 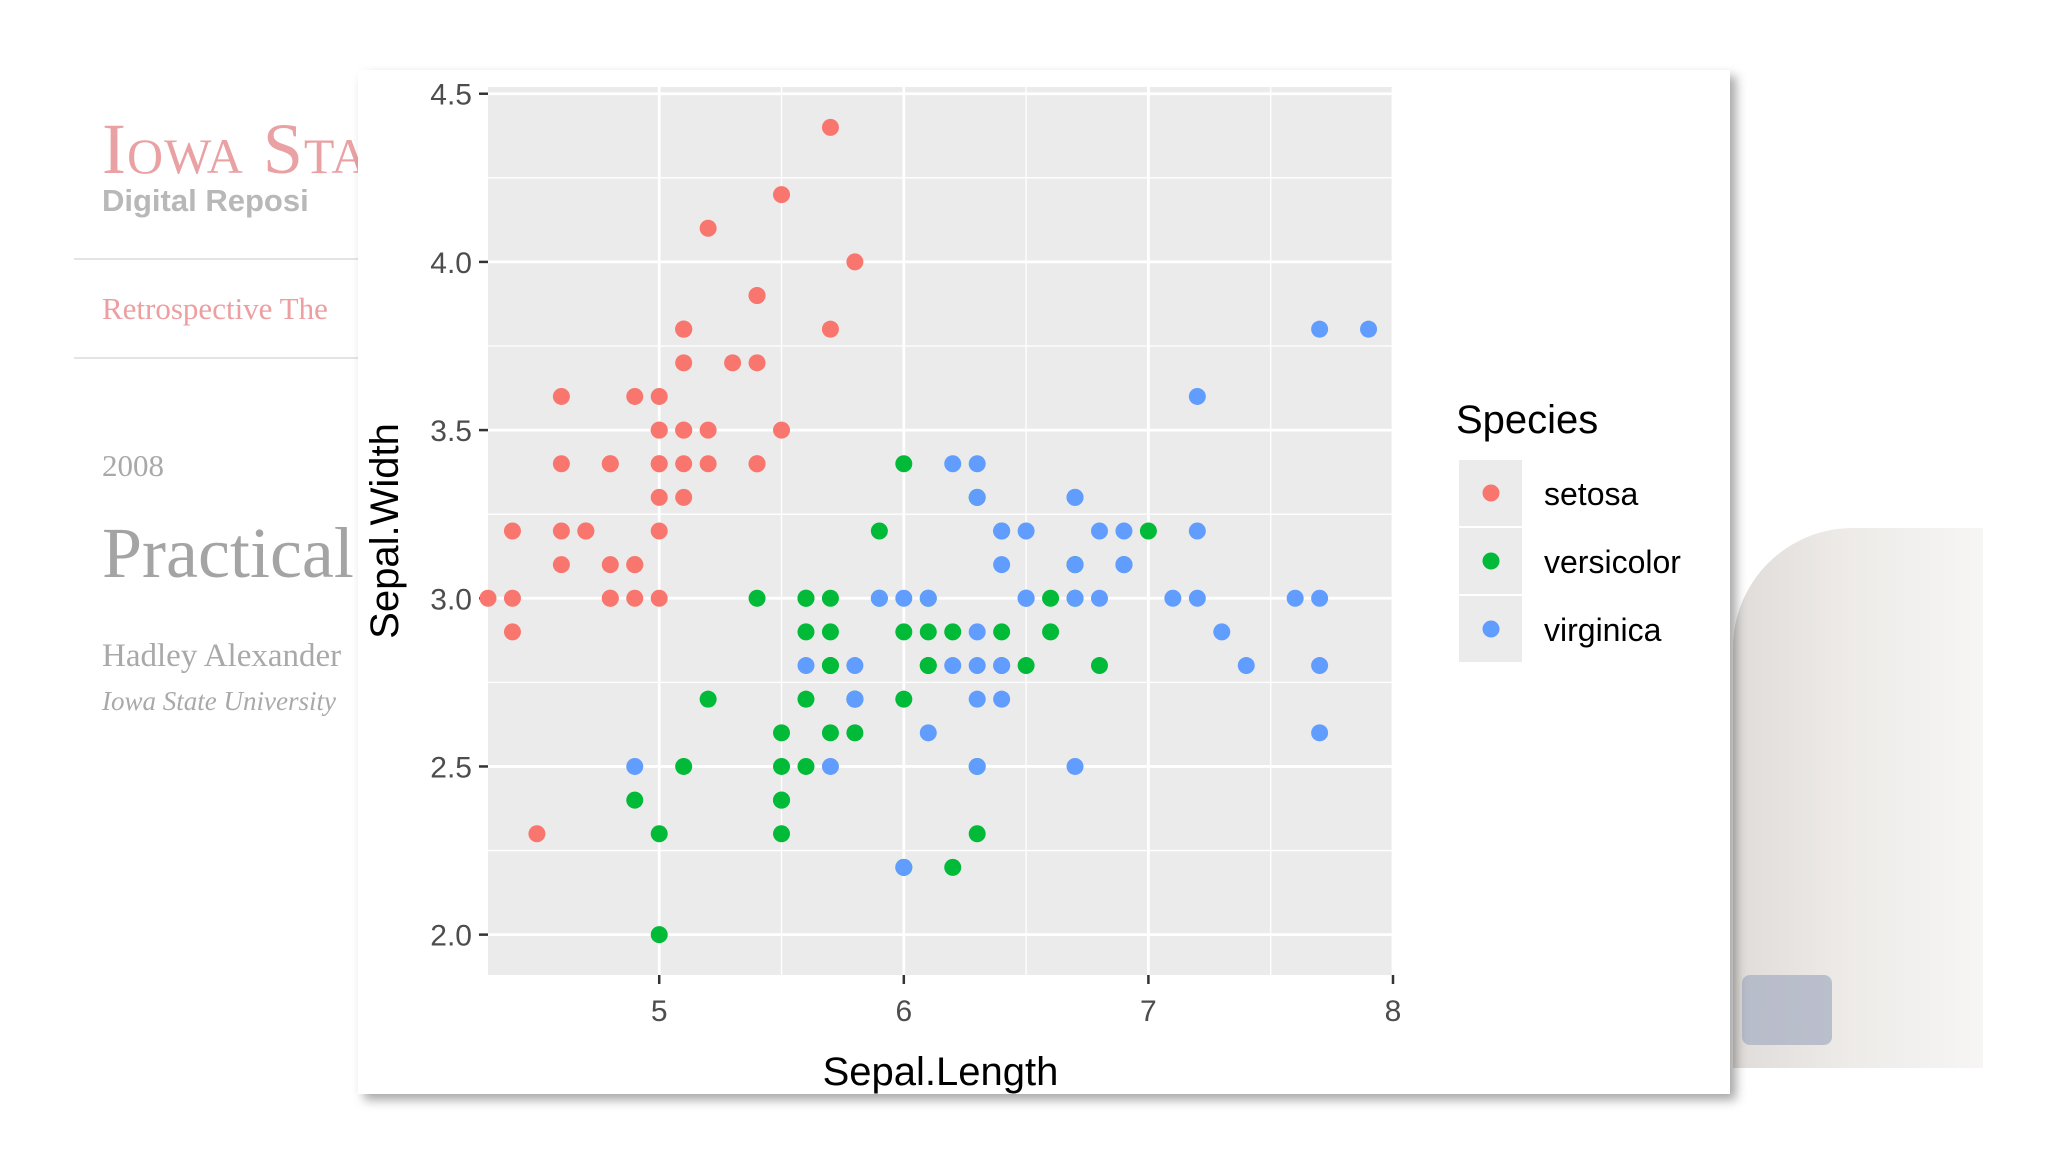 What do you see at coordinates (1491, 629) in the screenshot?
I see `legend-marker-virginica` at bounding box center [1491, 629].